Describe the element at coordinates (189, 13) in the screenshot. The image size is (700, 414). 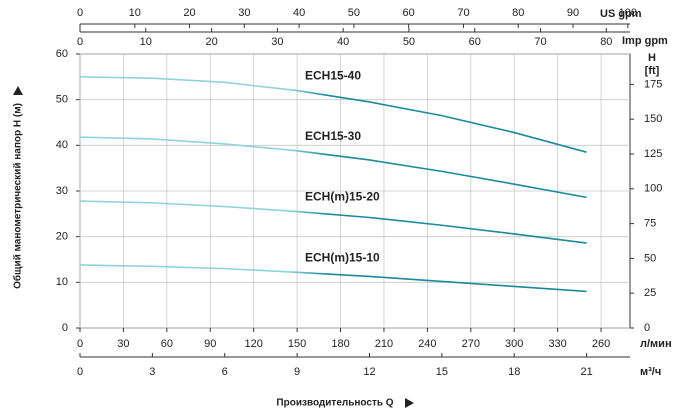
I see `x_top-tick-label: 20` at that location.